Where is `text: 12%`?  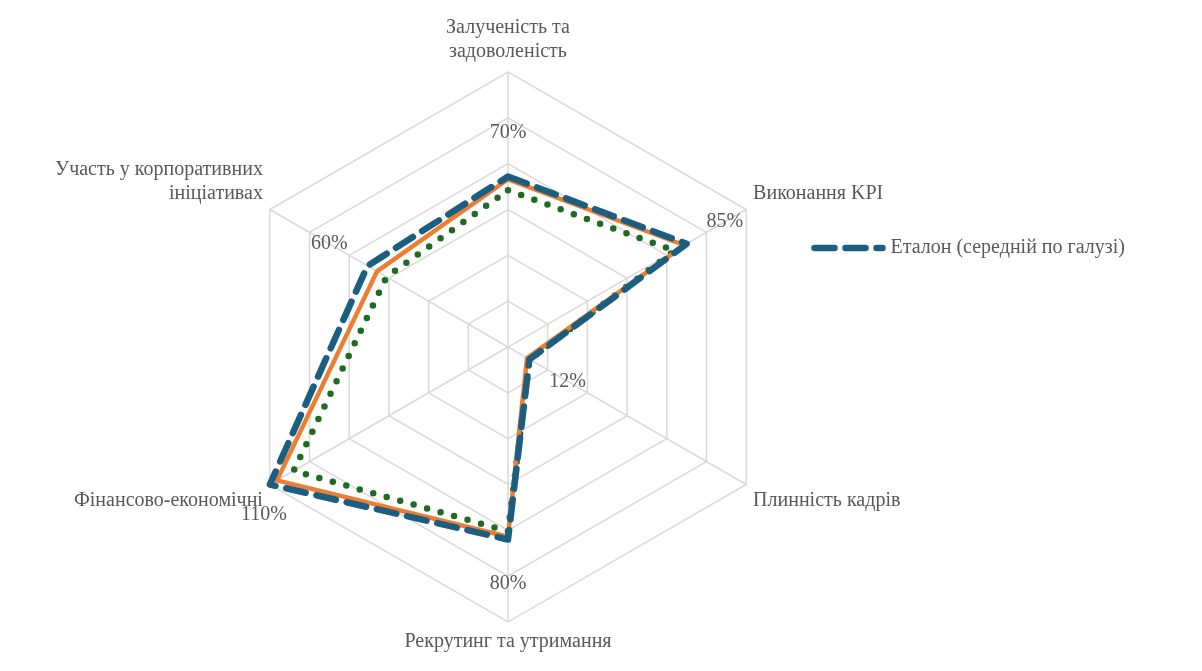
text: 12% is located at coordinates (567, 379).